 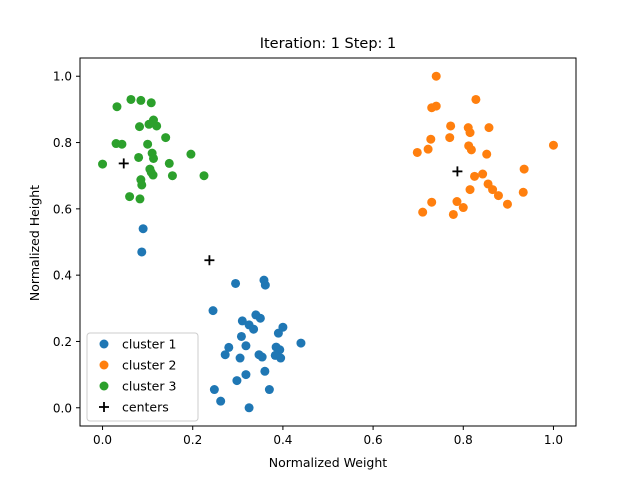 What do you see at coordinates (463, 440) in the screenshot?
I see `x-tick-label: 0.8` at bounding box center [463, 440].